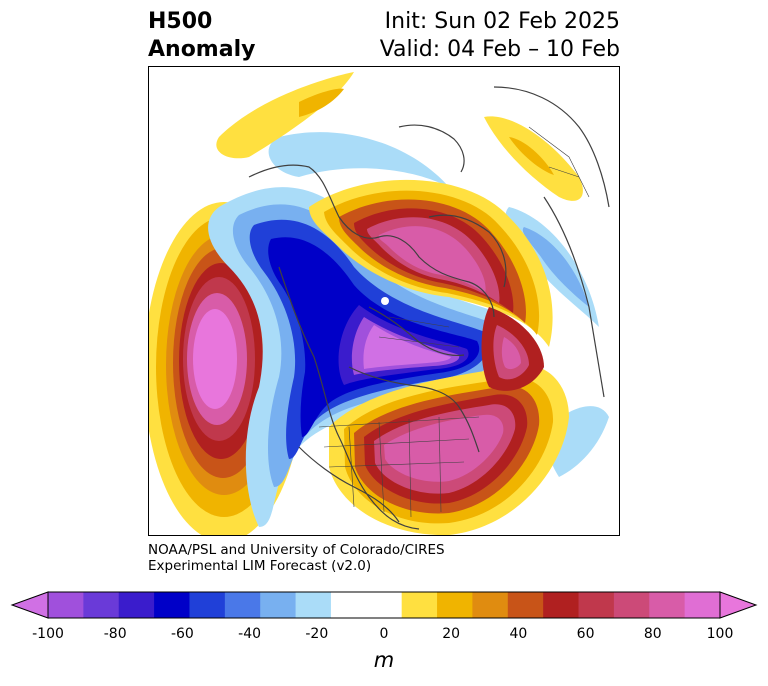 The height and width of the screenshot is (686, 768). I want to click on north-pole-marker, so click(385, 301).